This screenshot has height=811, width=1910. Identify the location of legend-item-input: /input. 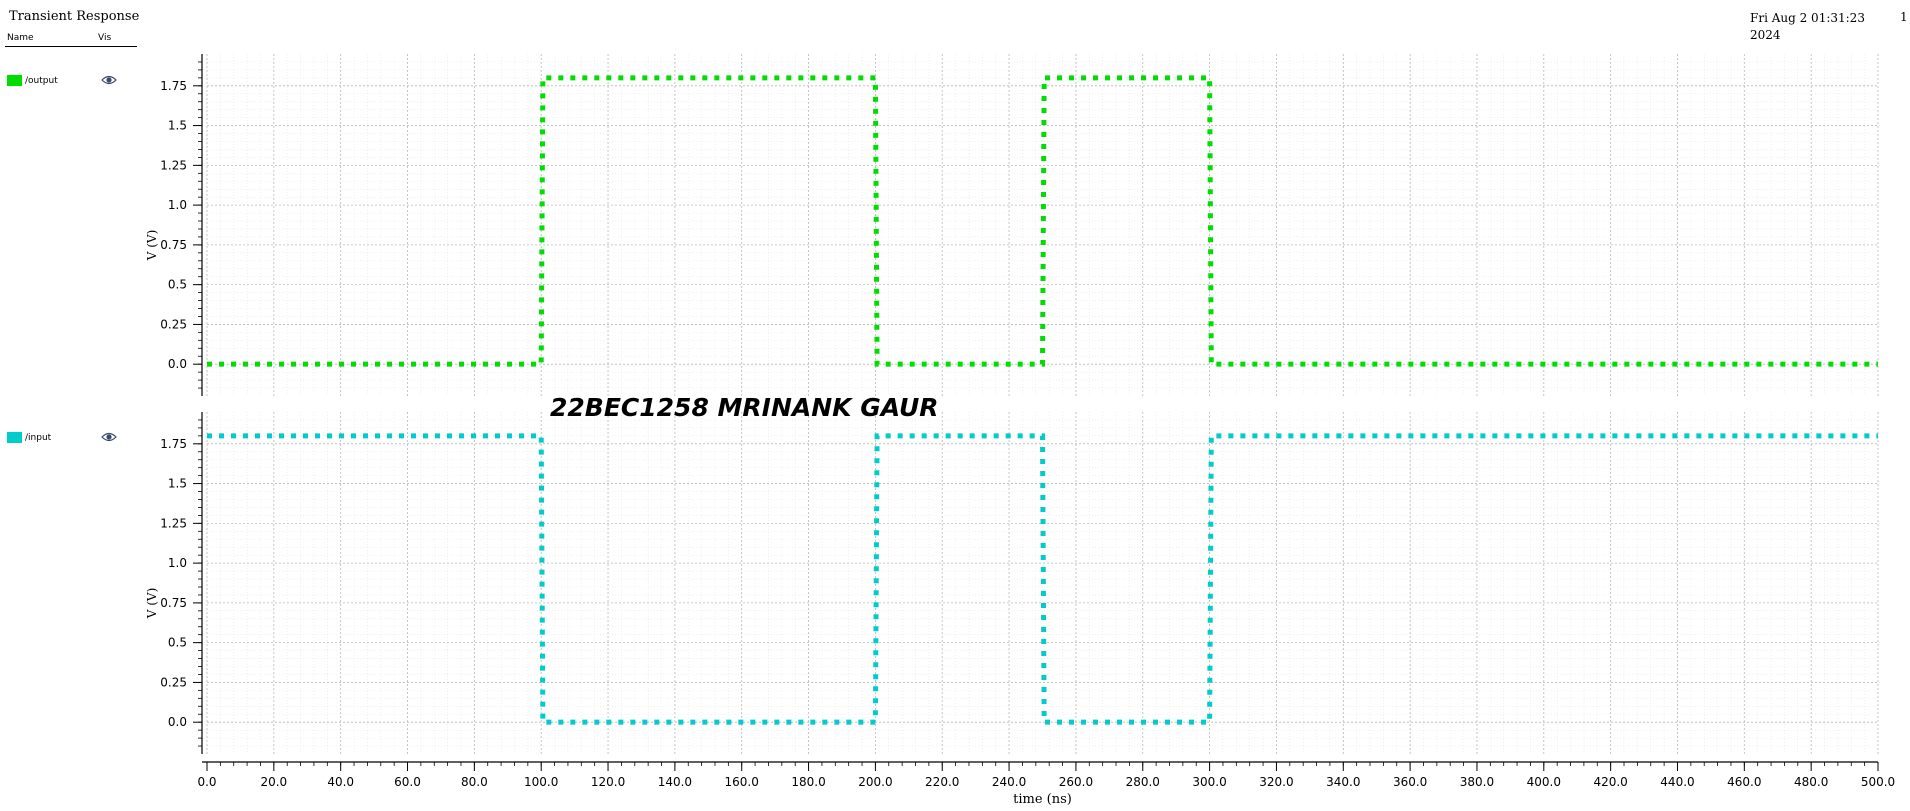
(64, 438).